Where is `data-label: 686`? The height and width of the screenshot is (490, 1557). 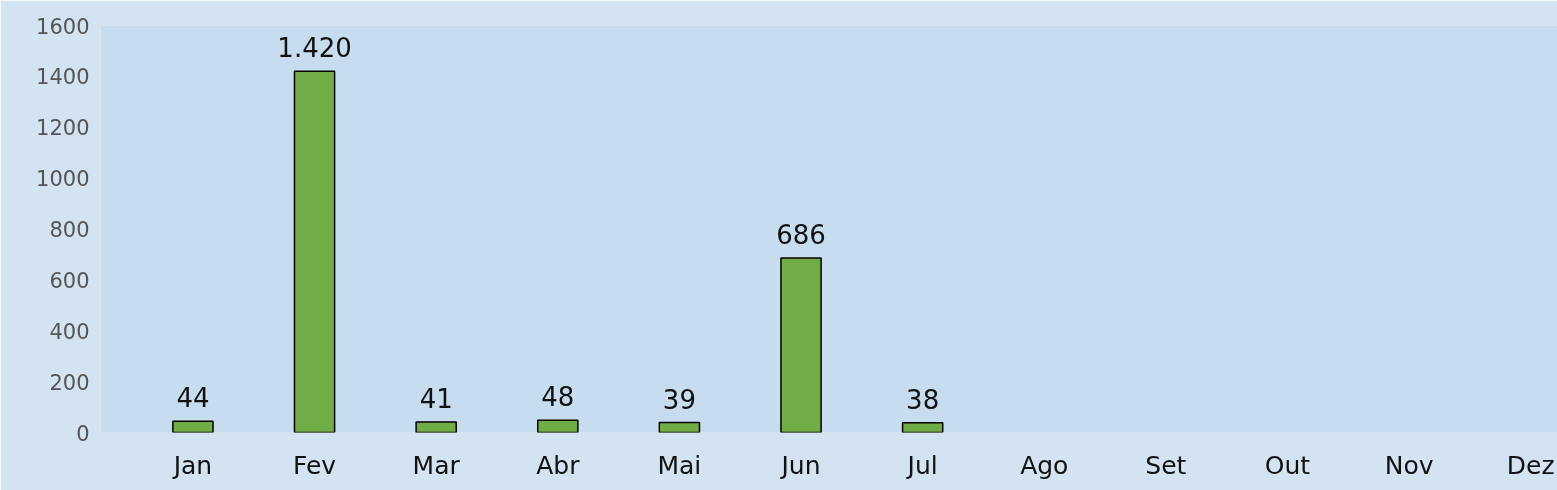 data-label: 686 is located at coordinates (801, 235).